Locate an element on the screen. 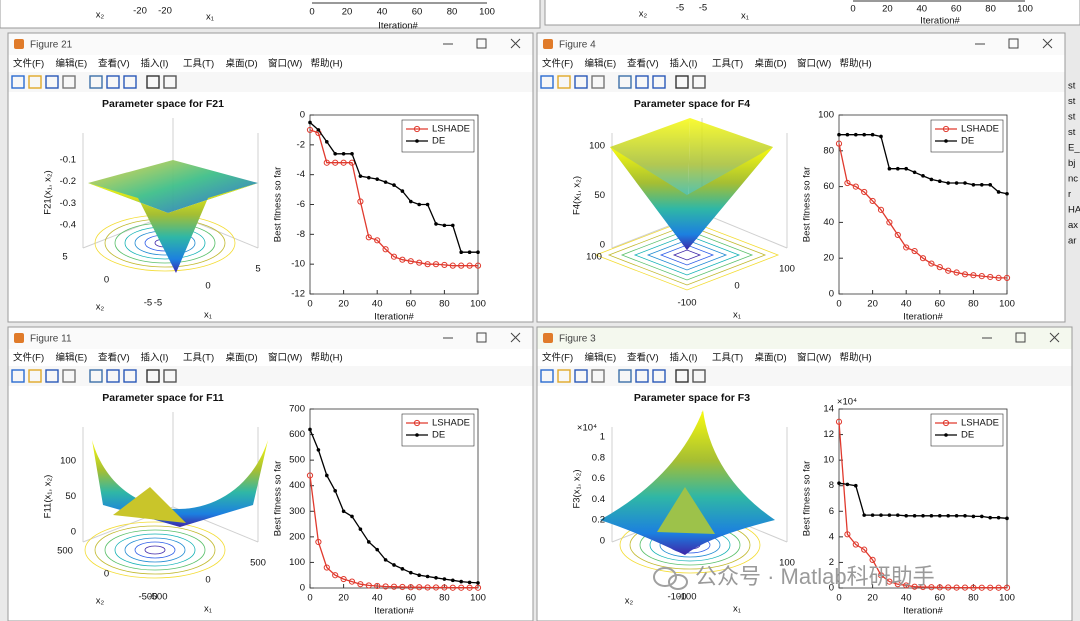 This screenshot has height=621, width=1080. contour is located at coordinates (687, 255).